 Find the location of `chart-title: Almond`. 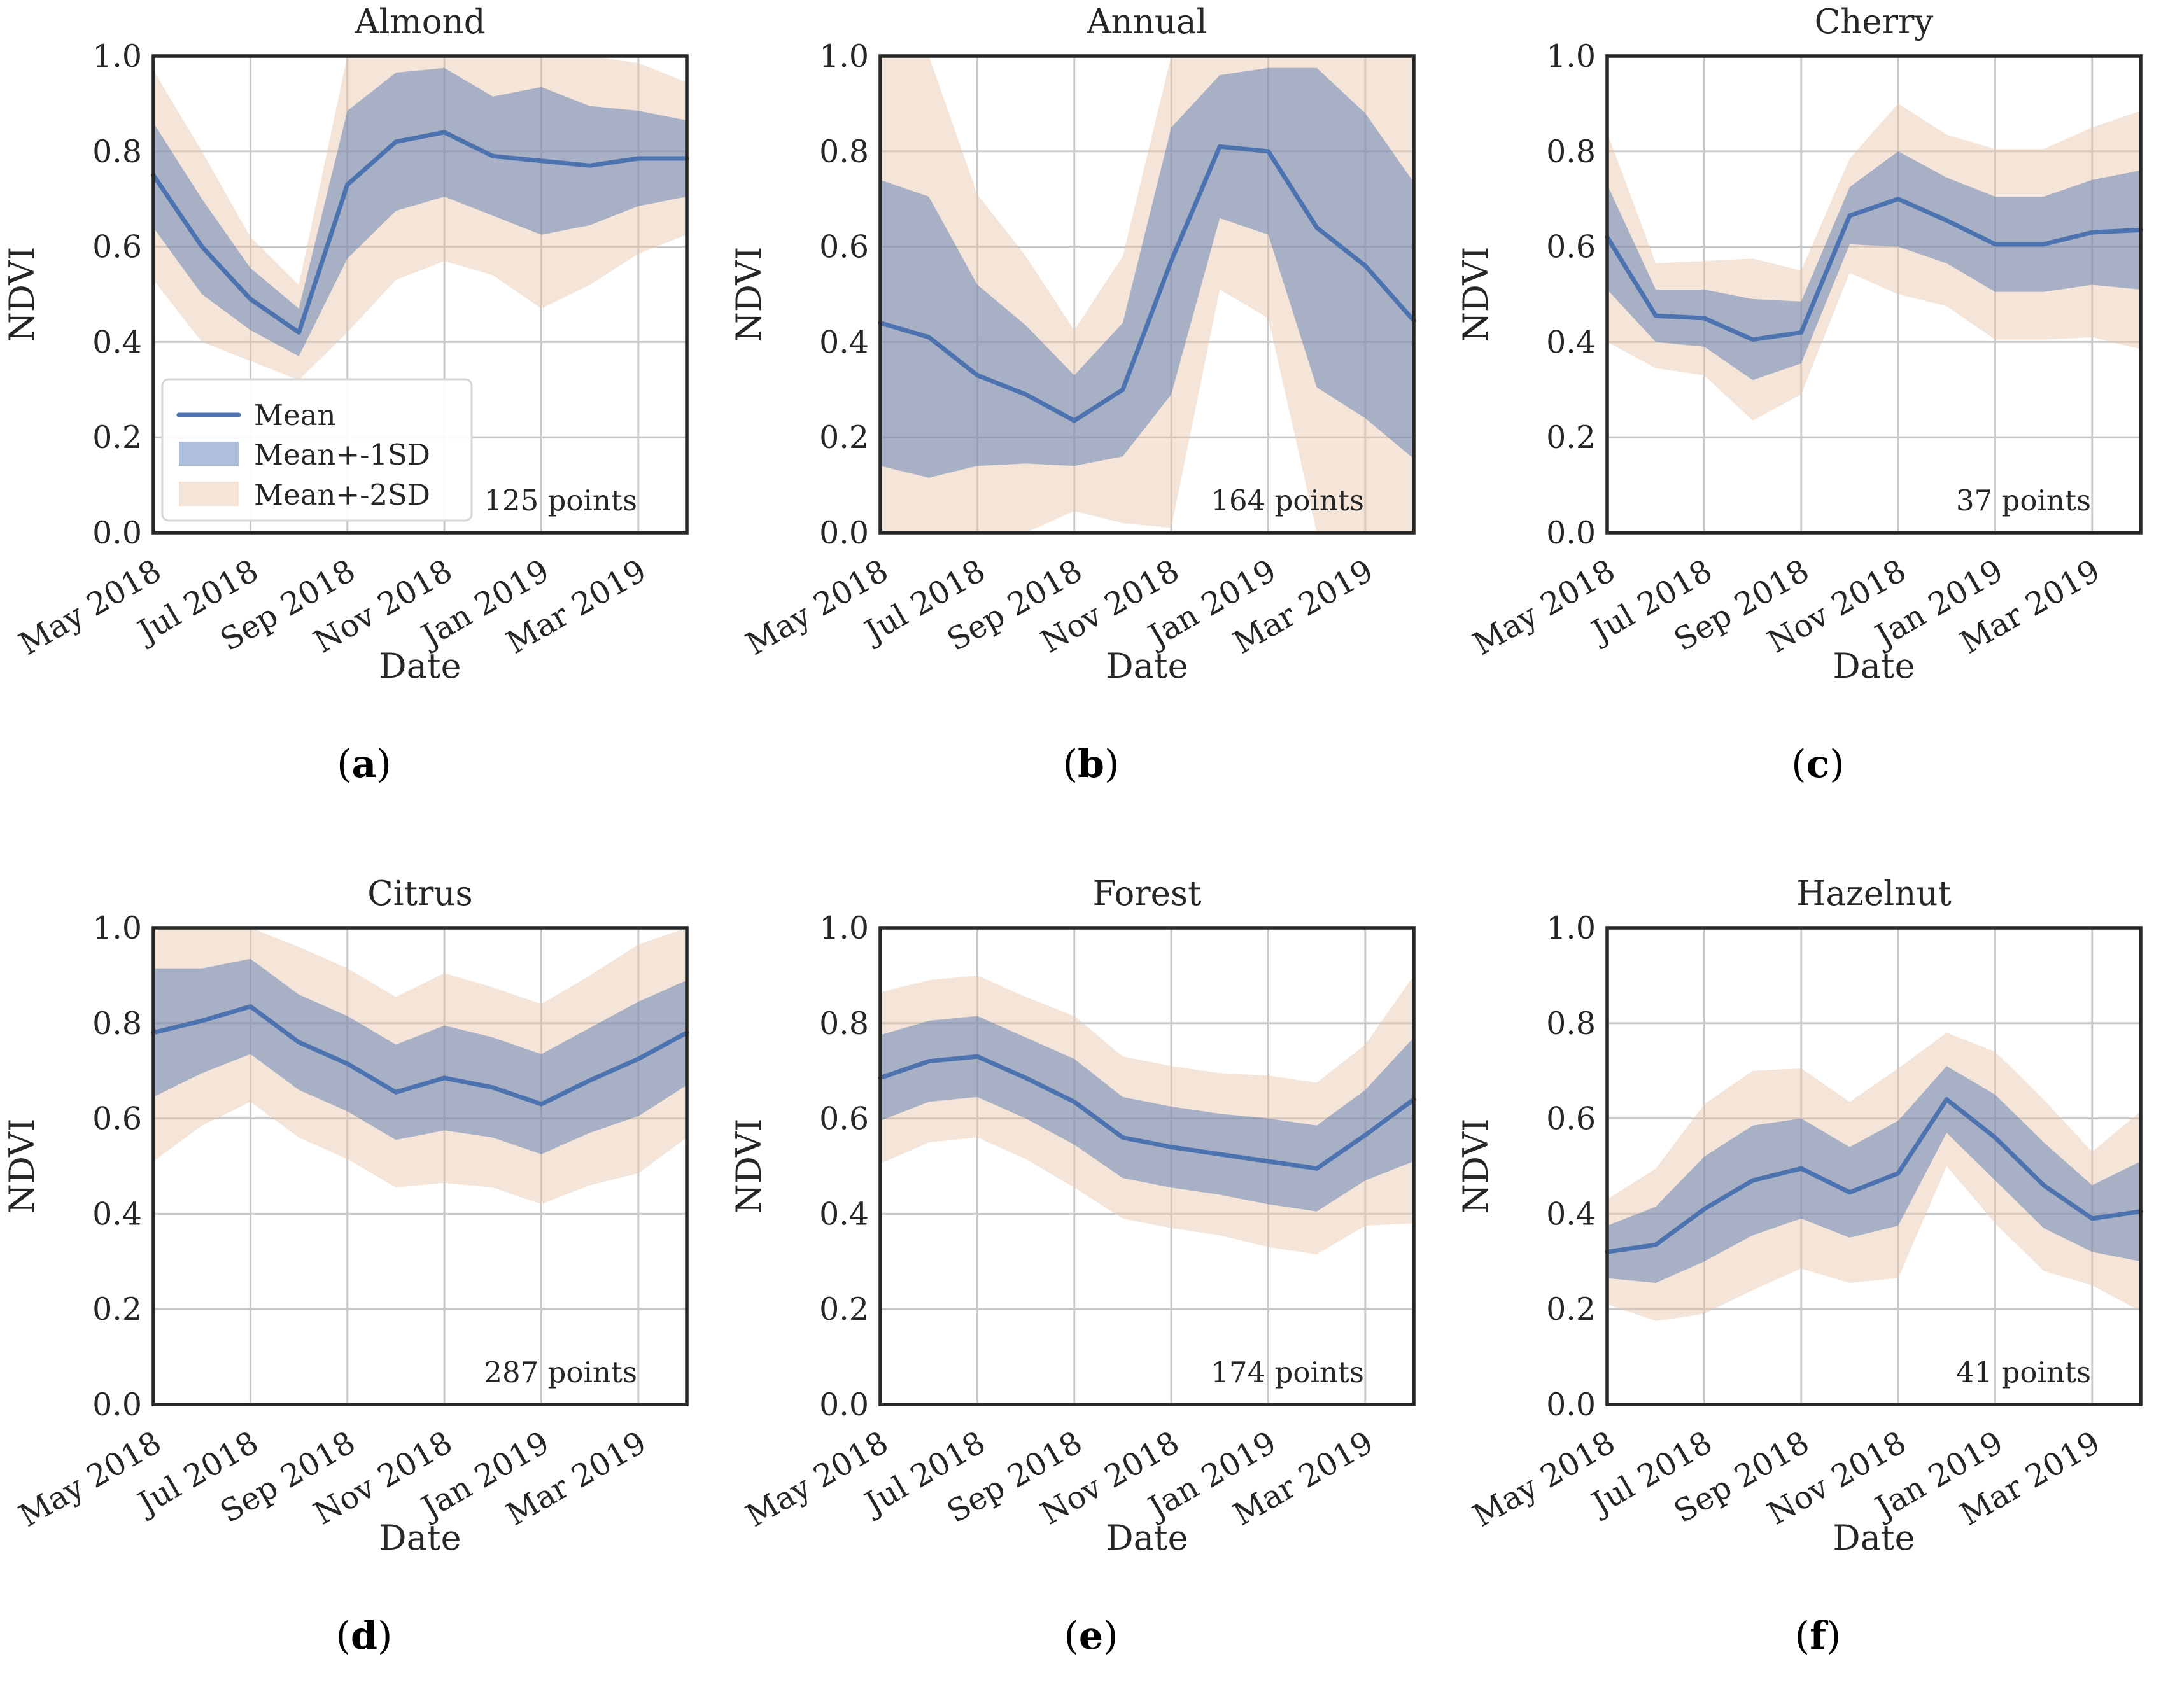

chart-title: Almond is located at coordinates (419, 22).